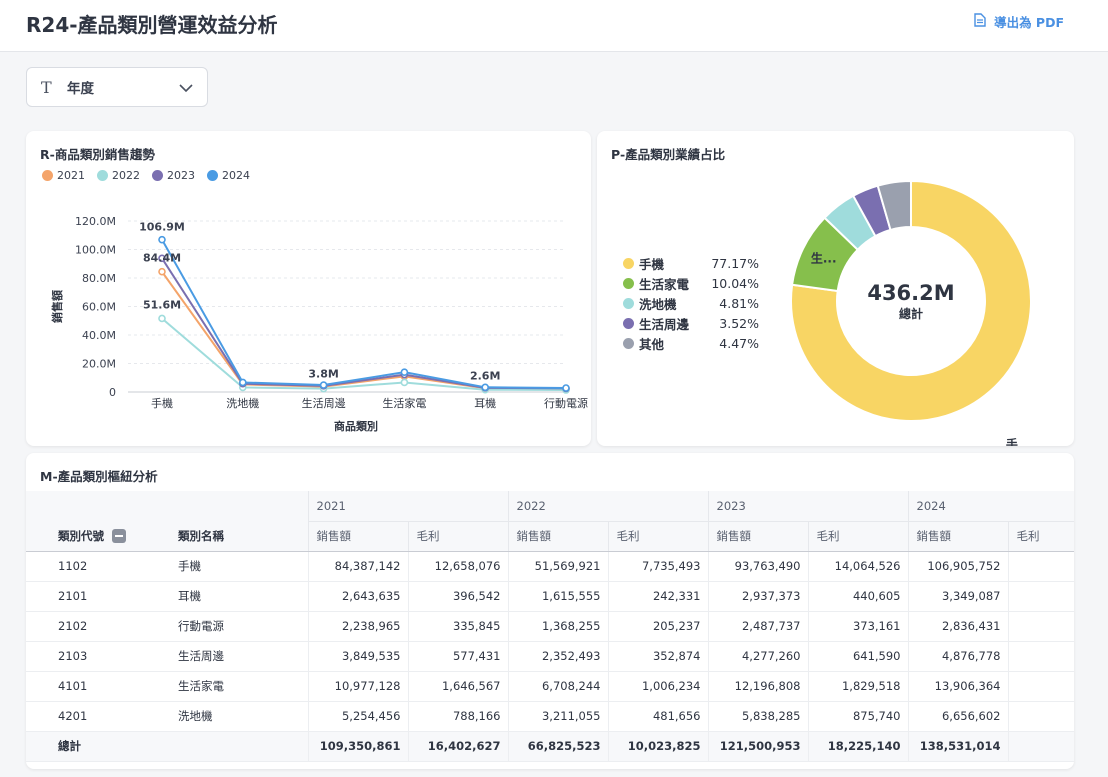  I want to click on header-row-years: 2021 2022 2023 2024, so click(550, 506).